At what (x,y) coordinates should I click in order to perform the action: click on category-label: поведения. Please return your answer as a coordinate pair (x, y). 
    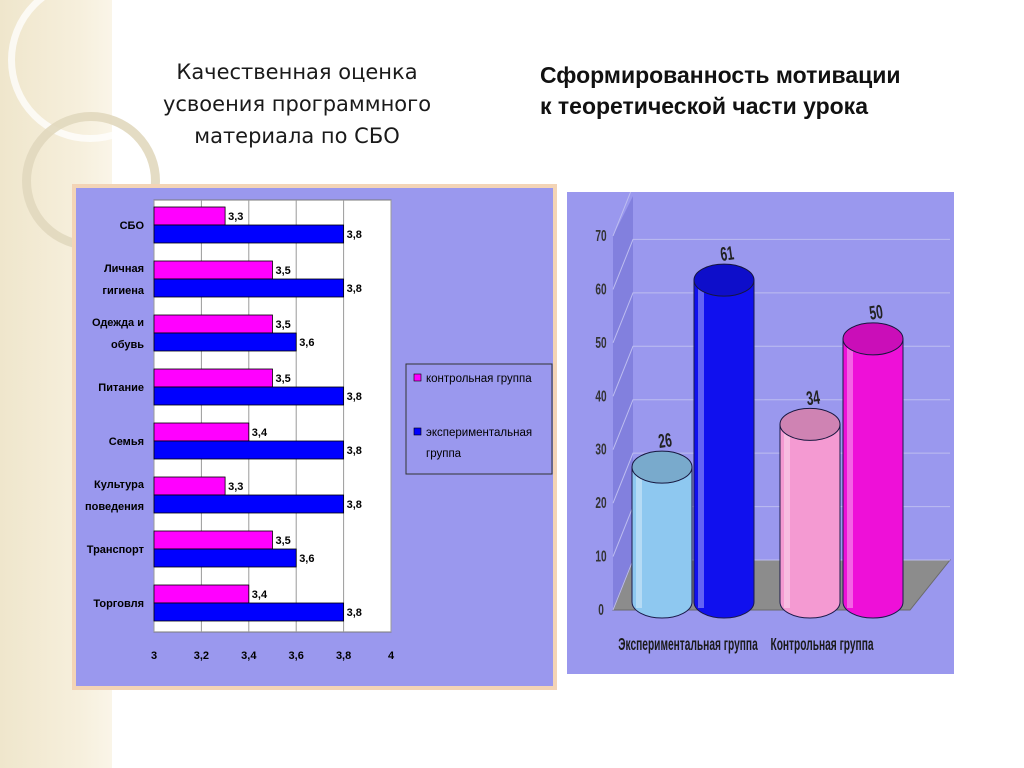
    Looking at the image, I should click on (114, 507).